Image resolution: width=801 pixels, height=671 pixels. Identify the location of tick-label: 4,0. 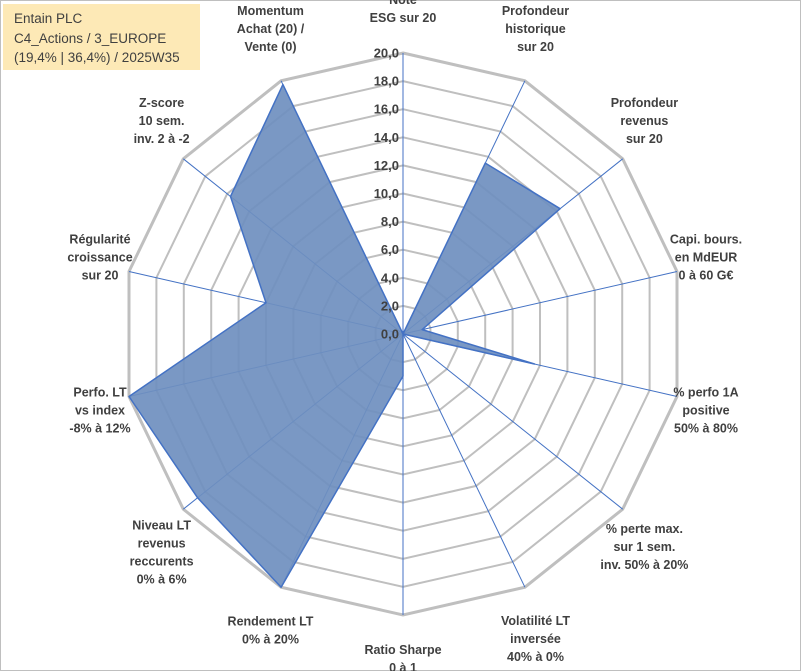
(390, 277).